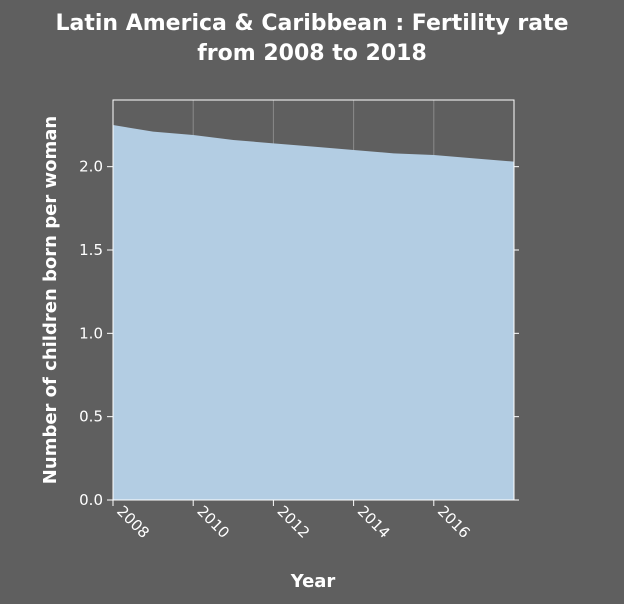  What do you see at coordinates (91, 167) in the screenshot?
I see `y-tick-label-4: 2.0` at bounding box center [91, 167].